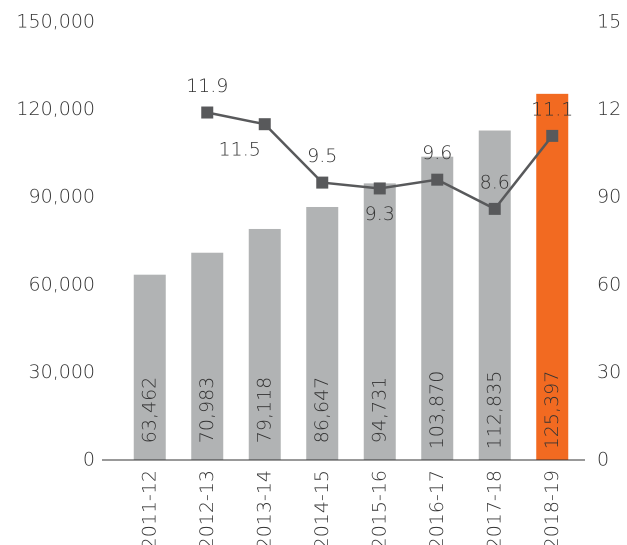 The width and height of the screenshot is (627, 545). What do you see at coordinates (322, 507) in the screenshot?
I see `x-tick-label: 2014-15` at bounding box center [322, 507].